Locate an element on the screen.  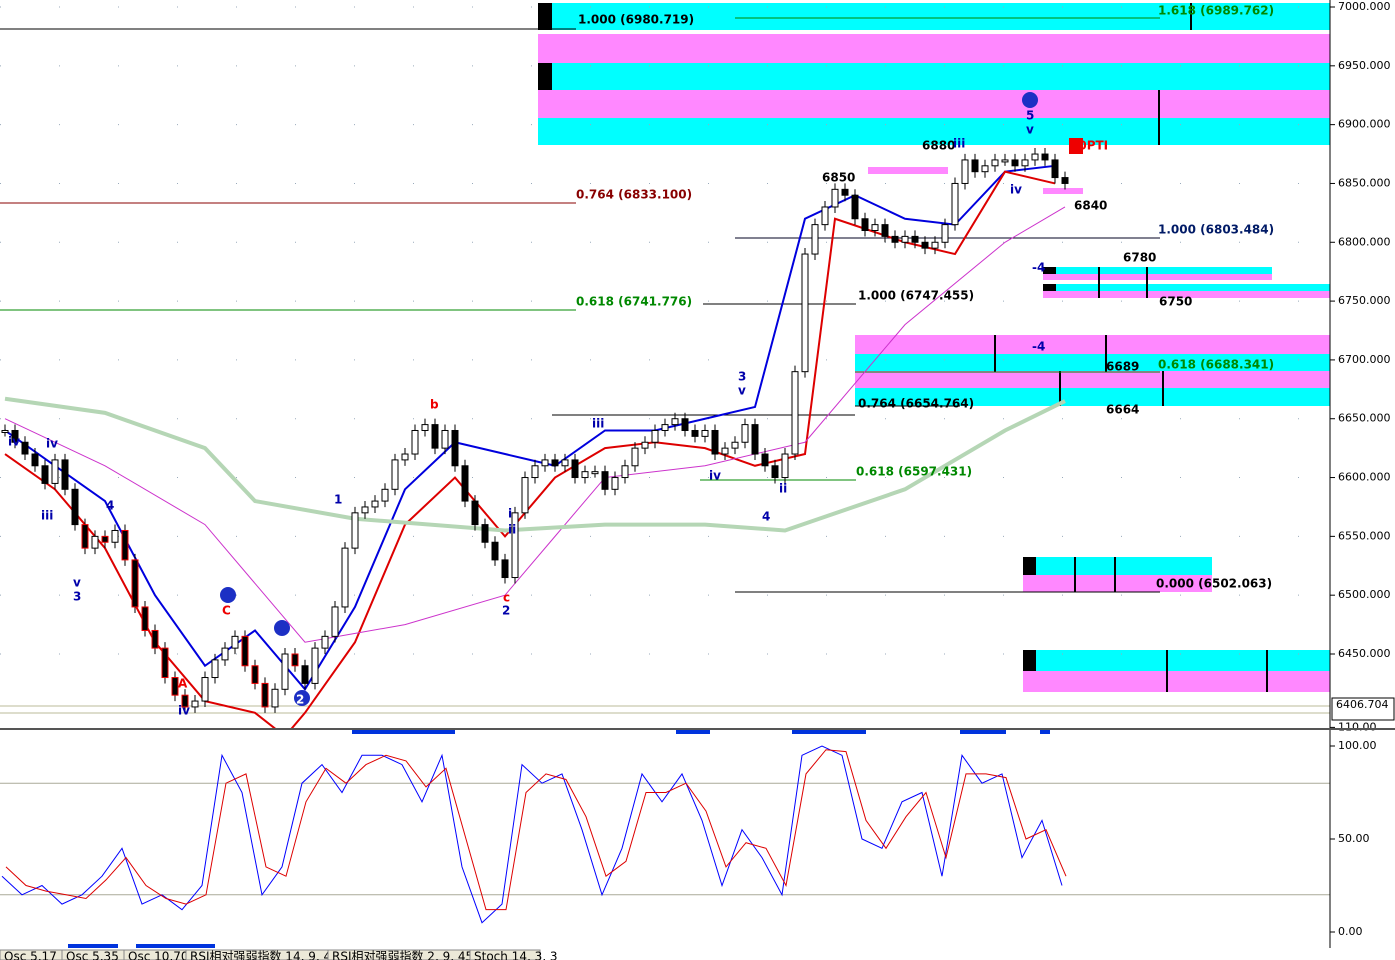
annotation: 6850 is located at coordinates (838, 178).